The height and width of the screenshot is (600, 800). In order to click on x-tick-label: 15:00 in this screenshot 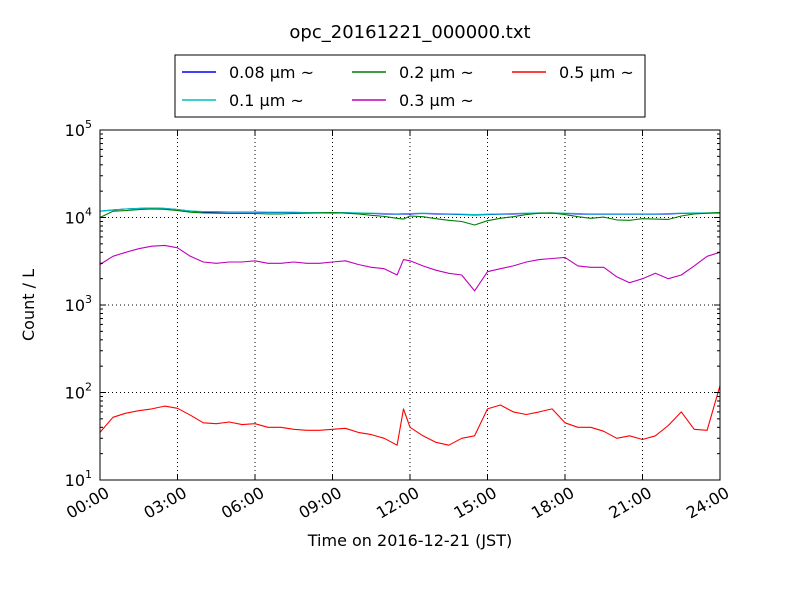, I will do `click(474, 503)`.